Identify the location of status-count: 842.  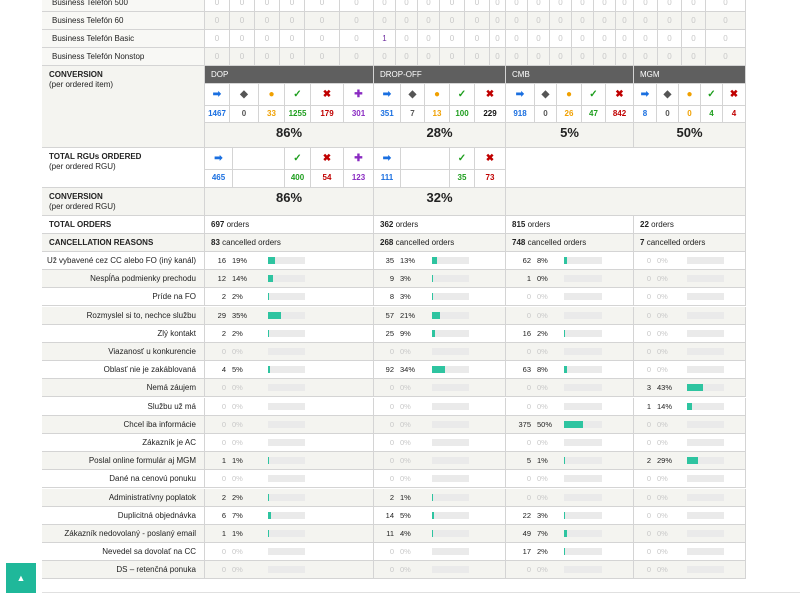
(620, 114).